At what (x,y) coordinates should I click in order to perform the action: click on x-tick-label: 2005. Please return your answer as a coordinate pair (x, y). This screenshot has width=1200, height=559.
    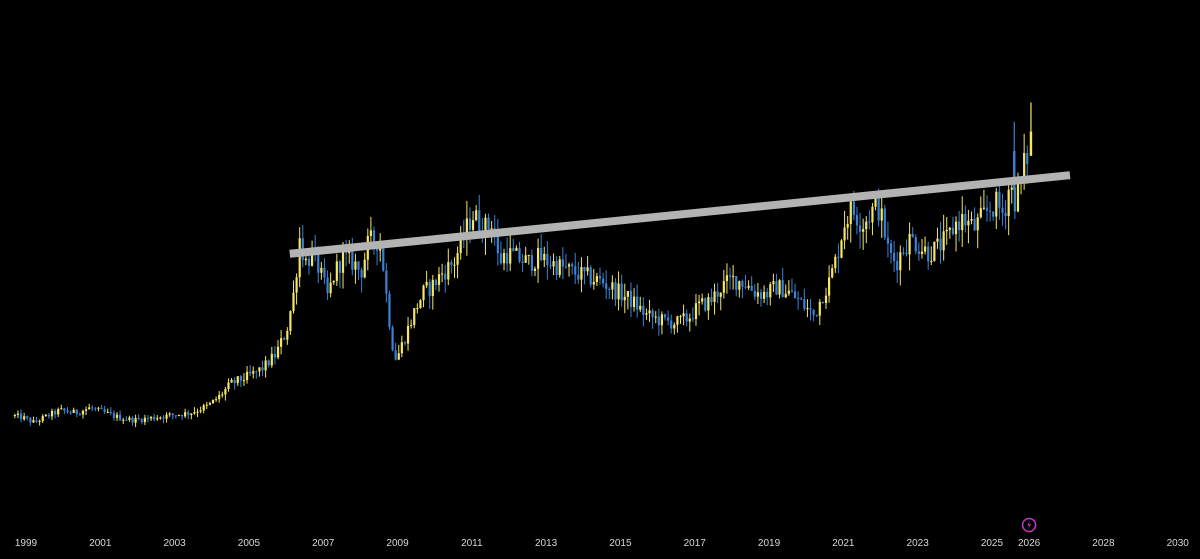
    Looking at the image, I should click on (249, 543).